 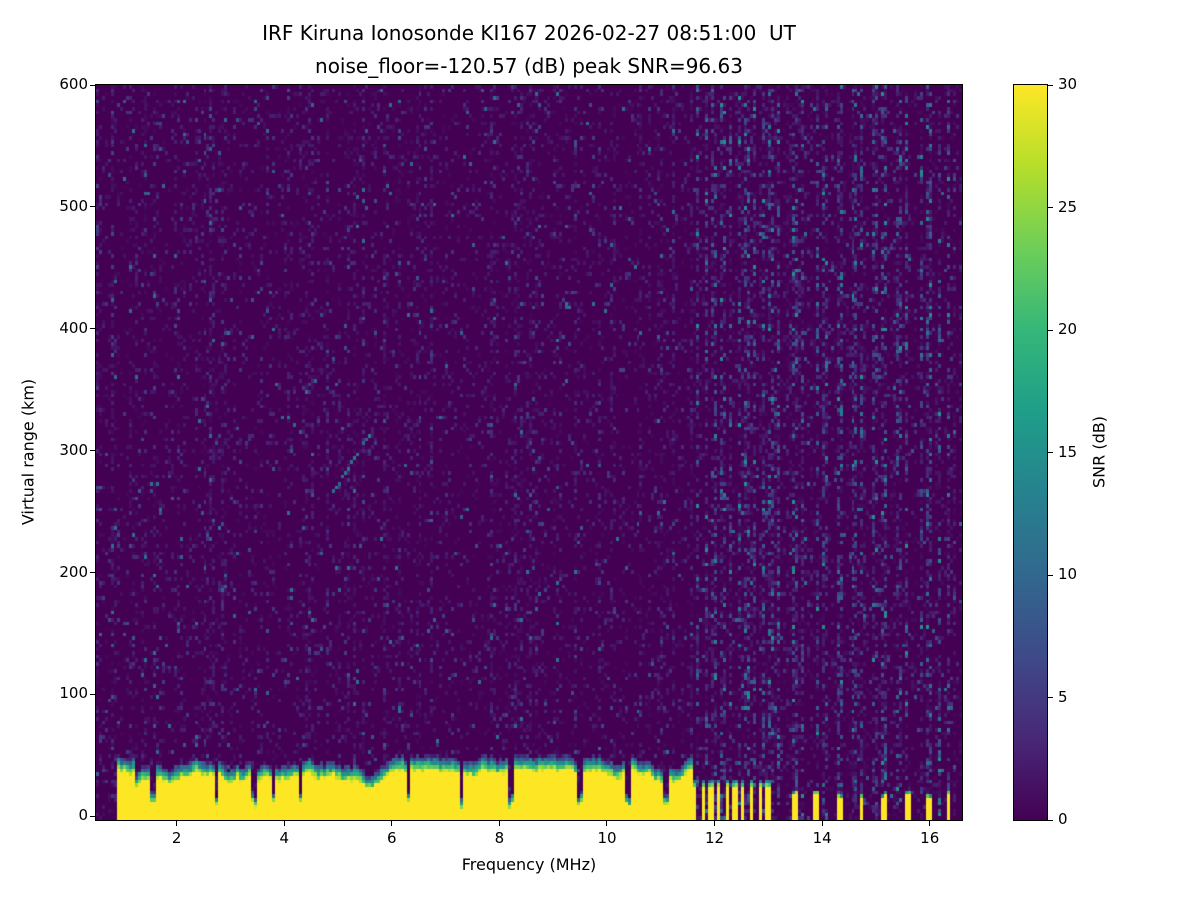 I want to click on y-tick-label: 200, so click(x=73, y=571).